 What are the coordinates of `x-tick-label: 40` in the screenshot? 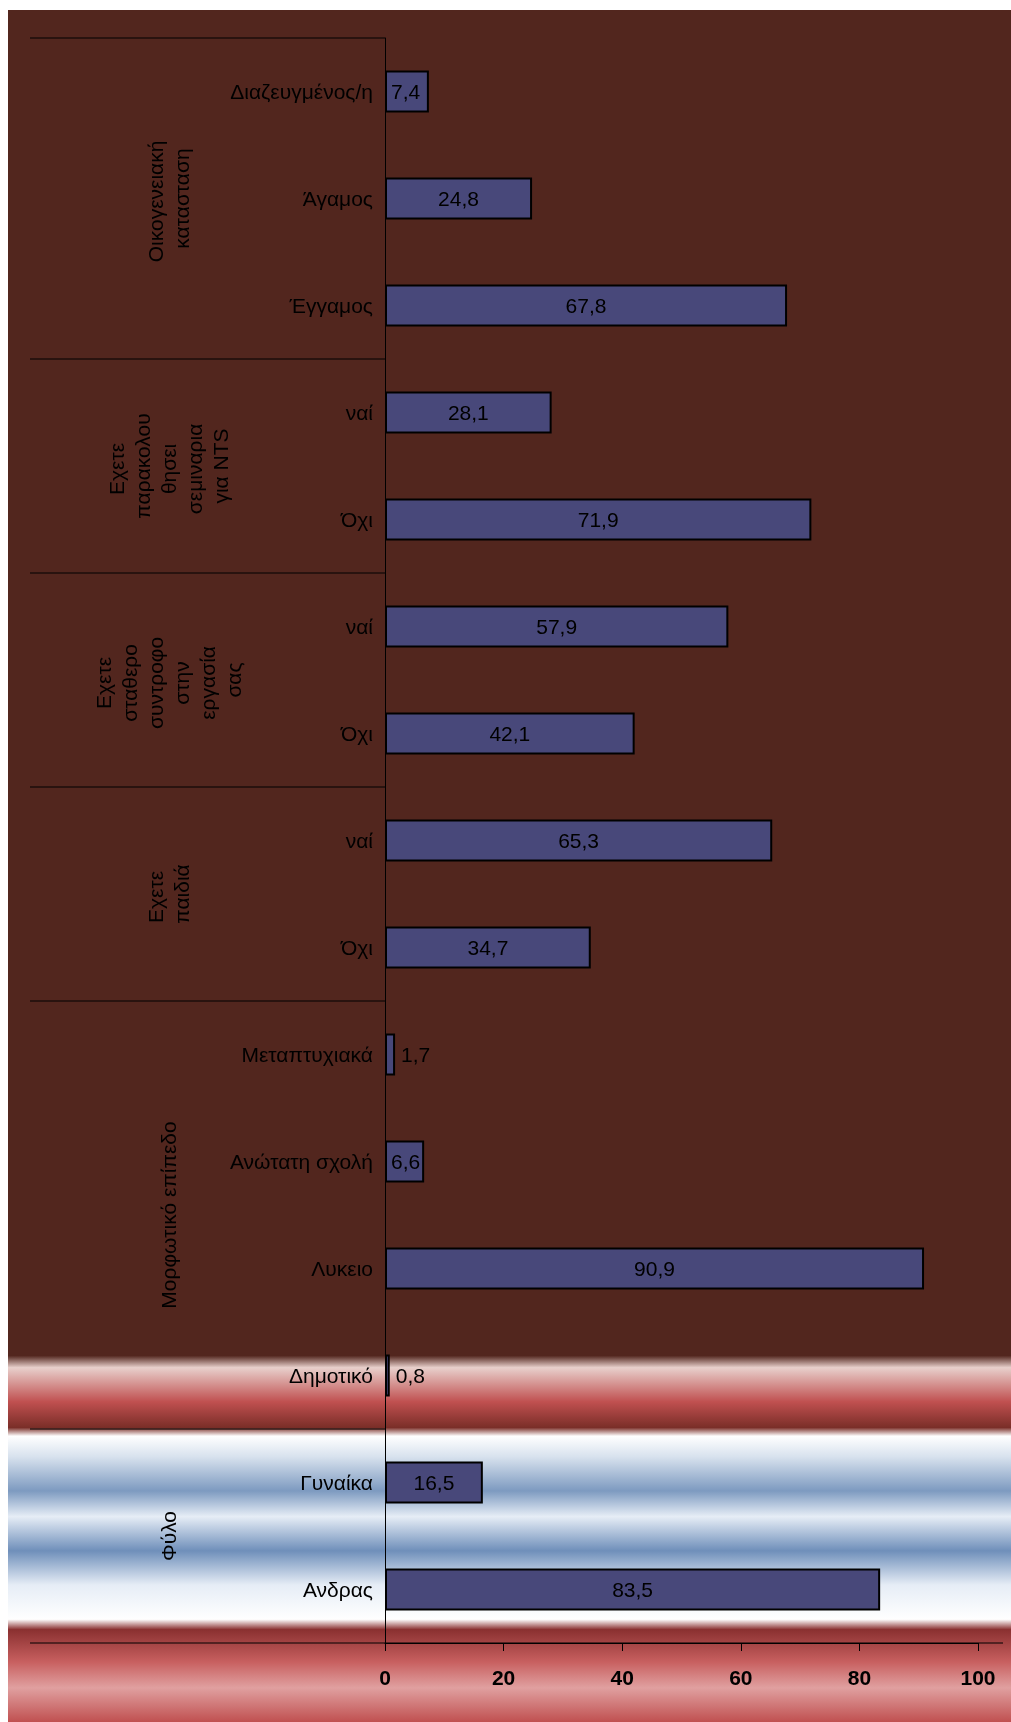 It's located at (622, 1677).